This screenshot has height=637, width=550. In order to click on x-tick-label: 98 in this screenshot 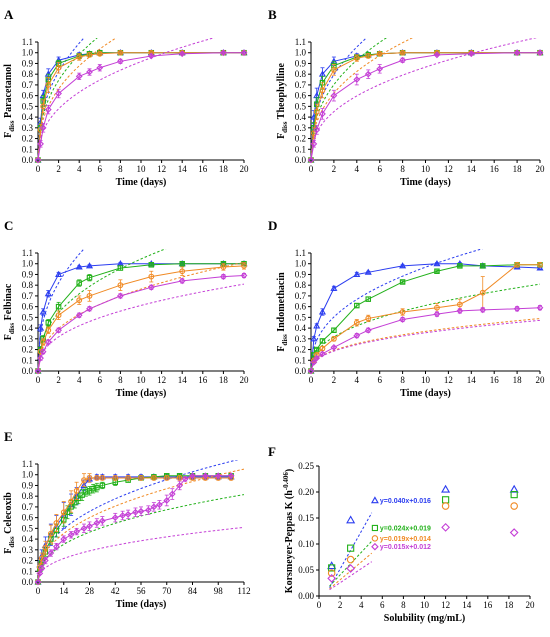, I will do `click(219, 591)`.